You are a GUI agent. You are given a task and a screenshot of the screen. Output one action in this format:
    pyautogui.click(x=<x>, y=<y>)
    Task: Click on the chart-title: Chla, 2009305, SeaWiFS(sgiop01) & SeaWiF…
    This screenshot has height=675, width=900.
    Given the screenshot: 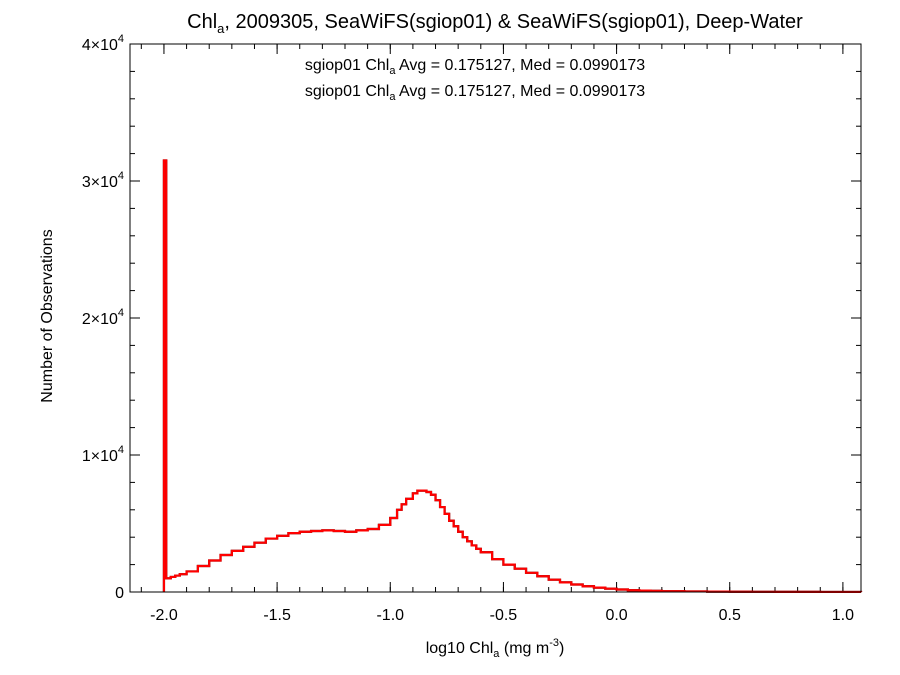 What is the action you would take?
    pyautogui.click(x=495, y=23)
    